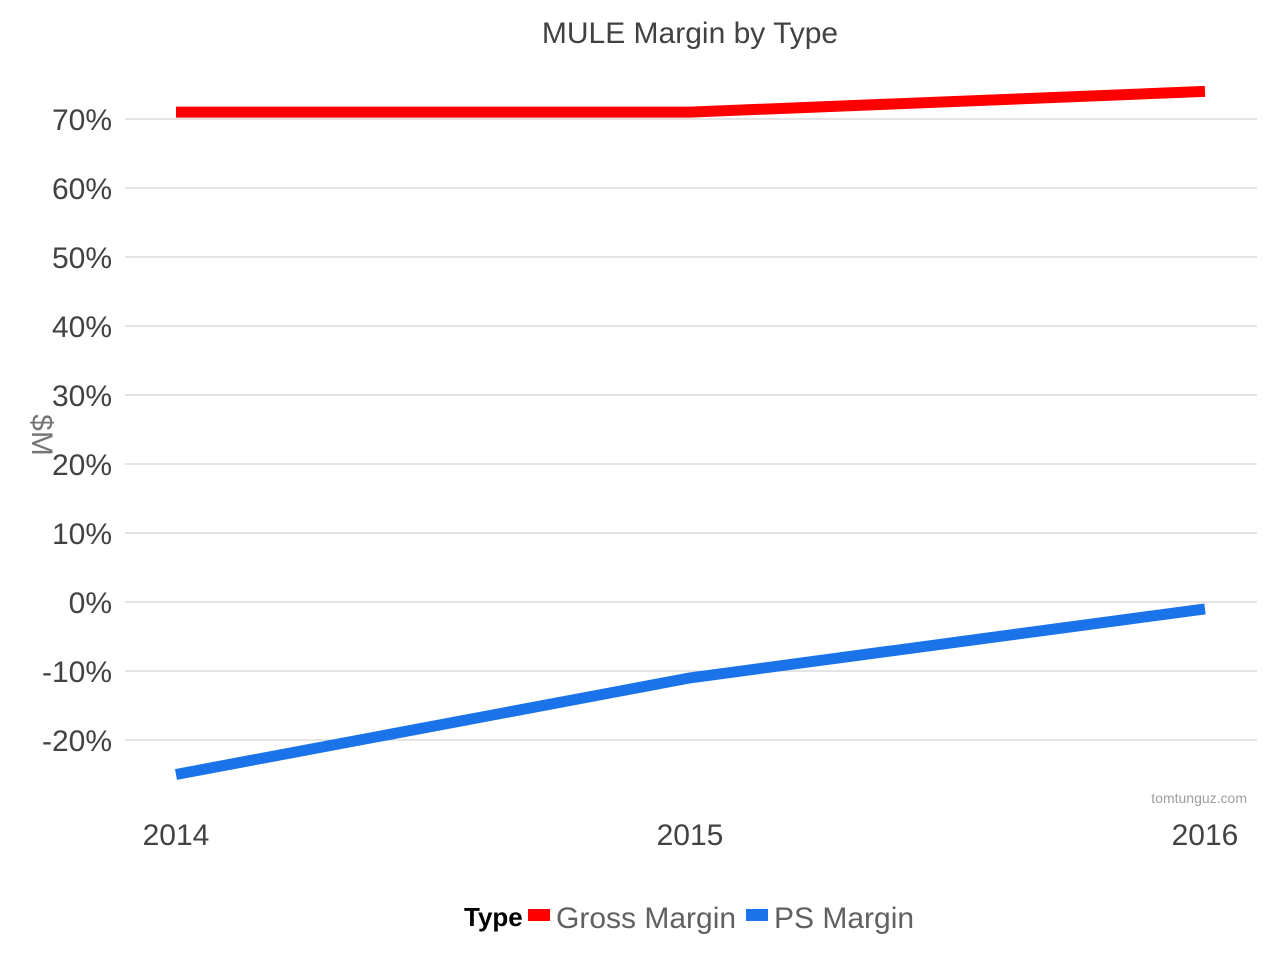 The height and width of the screenshot is (960, 1280). I want to click on chart-title: MULE Margin by Type, so click(690, 33).